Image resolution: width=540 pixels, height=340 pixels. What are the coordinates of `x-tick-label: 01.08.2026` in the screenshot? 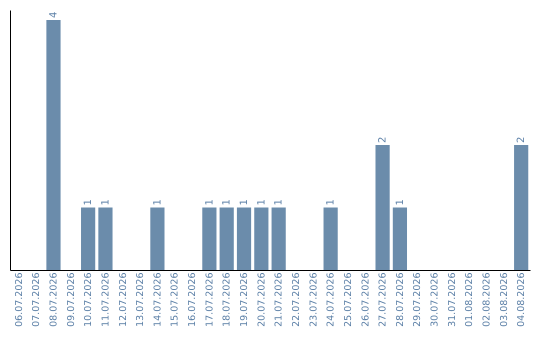 It's located at (470, 299).